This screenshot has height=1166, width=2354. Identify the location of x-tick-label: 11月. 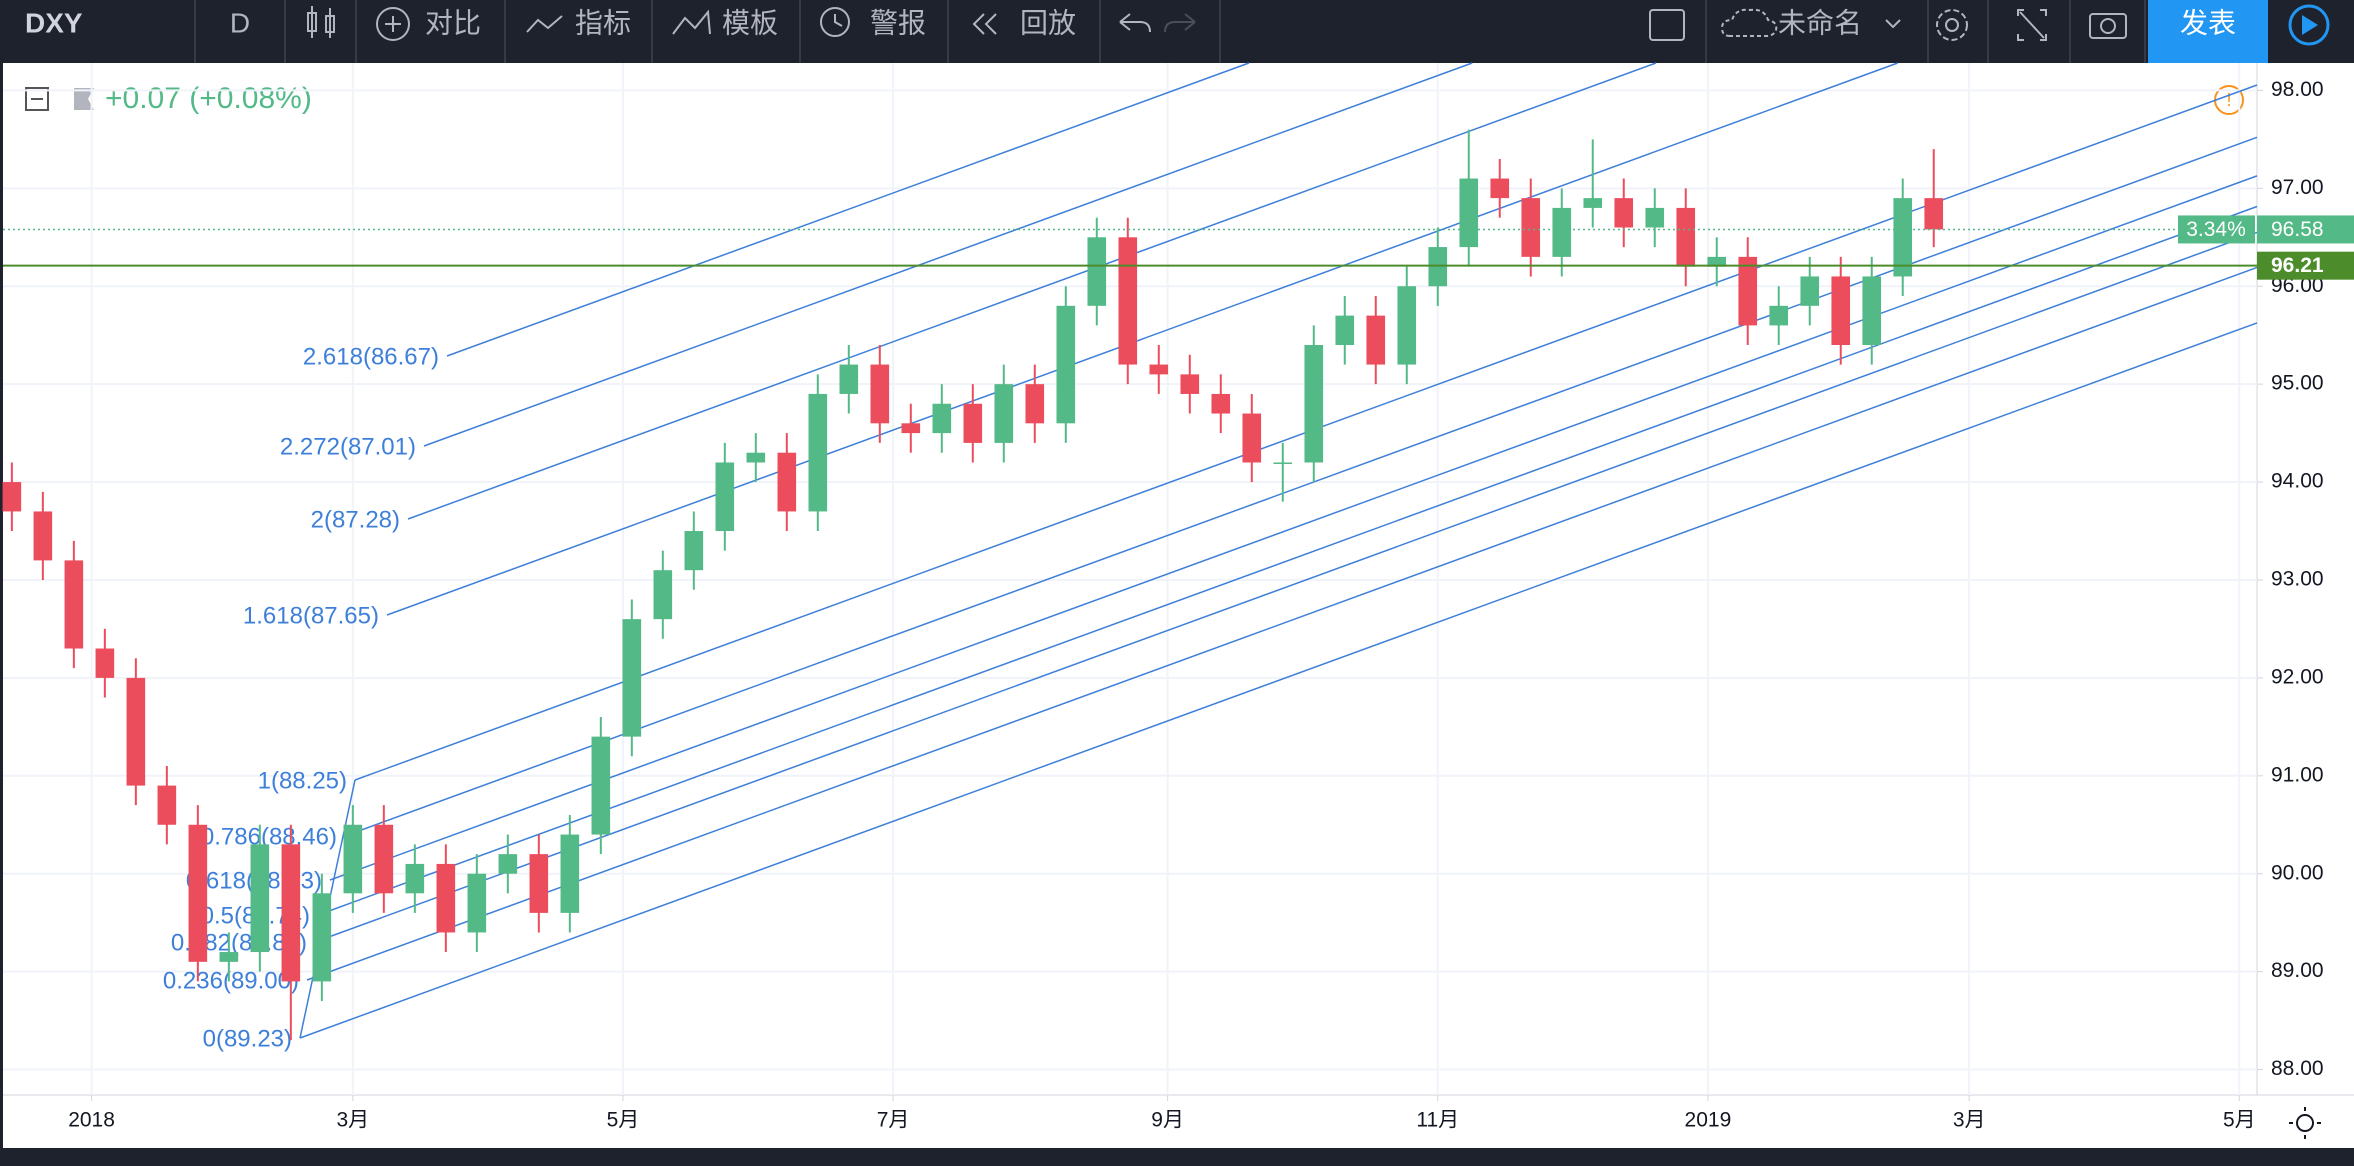
(1437, 1120).